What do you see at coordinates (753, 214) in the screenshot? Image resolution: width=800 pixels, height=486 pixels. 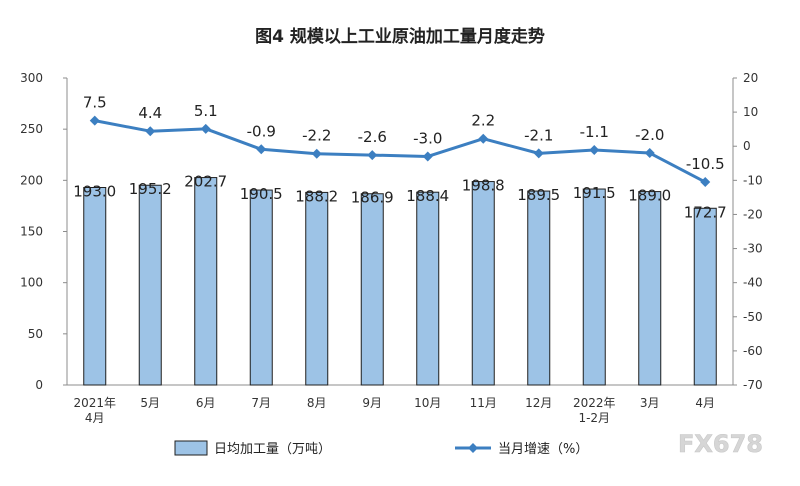 I see `right-axis-tick-label: -20` at bounding box center [753, 214].